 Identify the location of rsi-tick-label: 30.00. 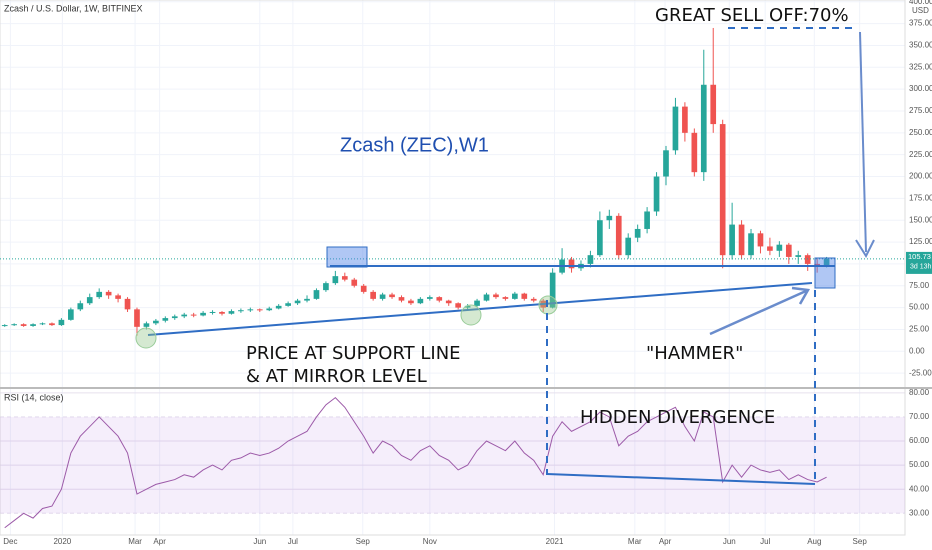
(919, 512).